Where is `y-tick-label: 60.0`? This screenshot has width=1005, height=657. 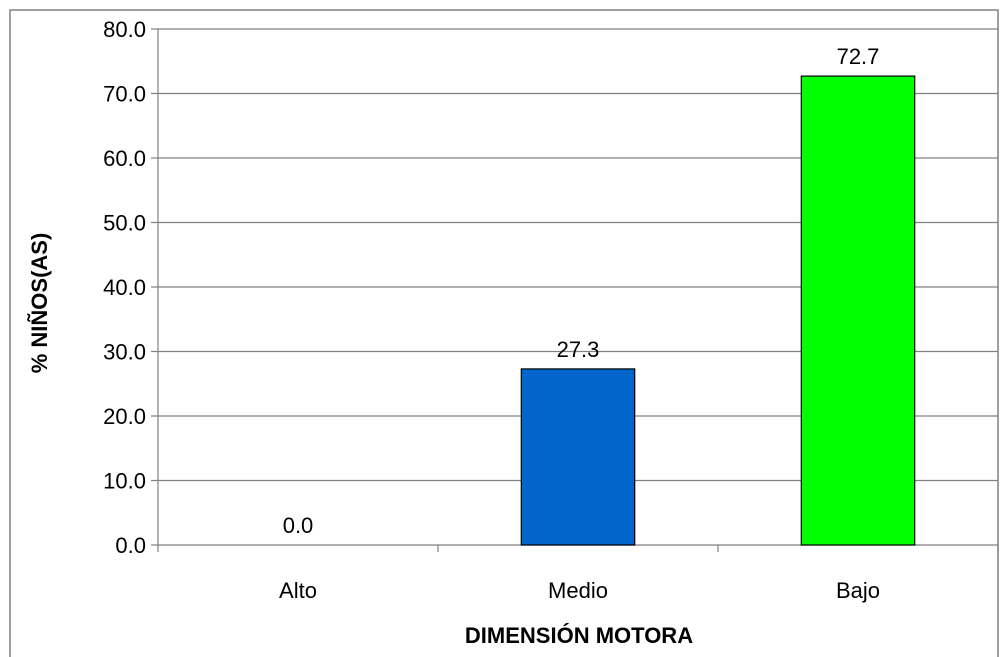 y-tick-label: 60.0 is located at coordinates (124, 158).